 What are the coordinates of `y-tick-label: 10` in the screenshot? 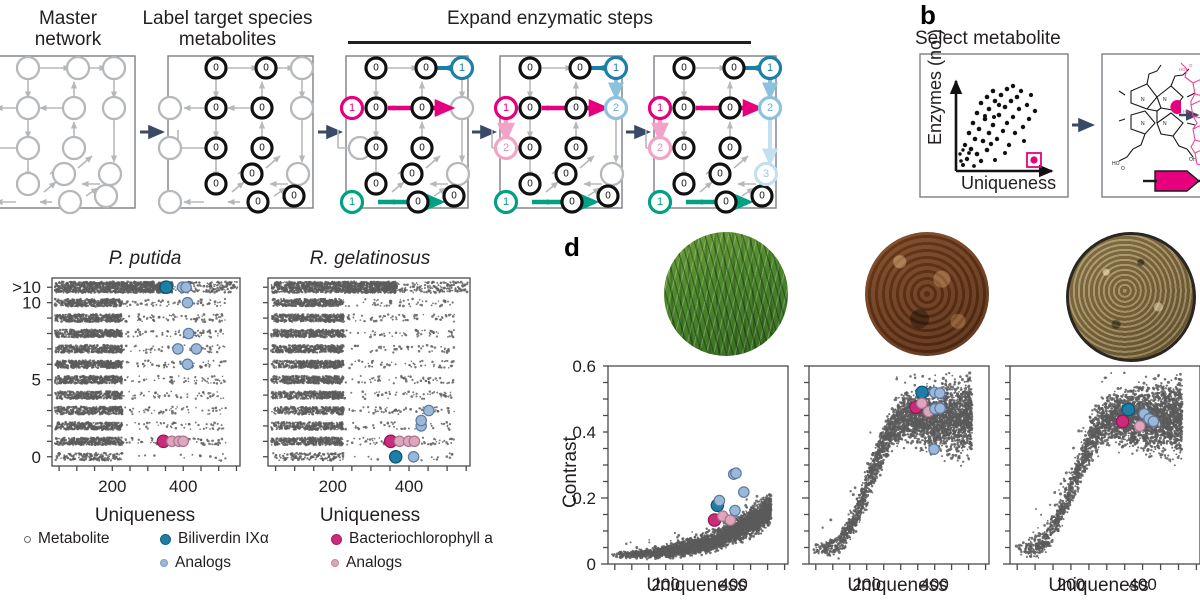 It's located at (31, 303).